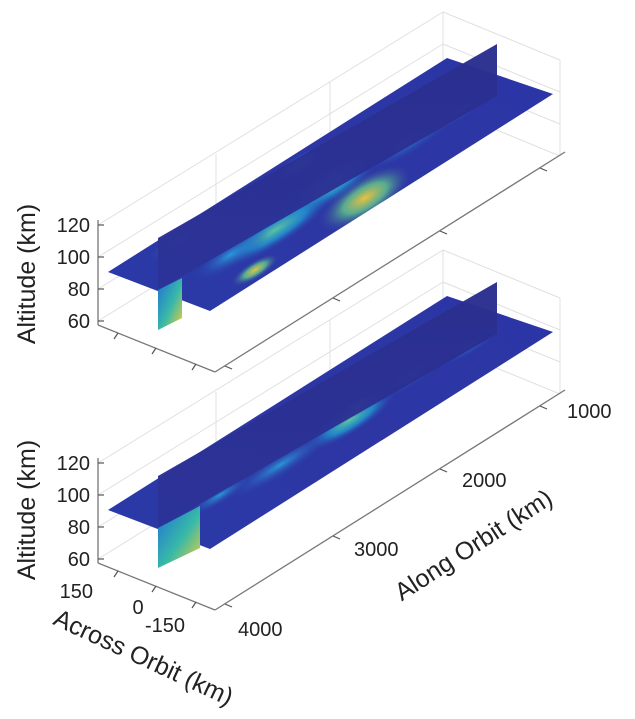 The image size is (635, 719). I want to click on bottom-ztick-label: 80, so click(79, 528).